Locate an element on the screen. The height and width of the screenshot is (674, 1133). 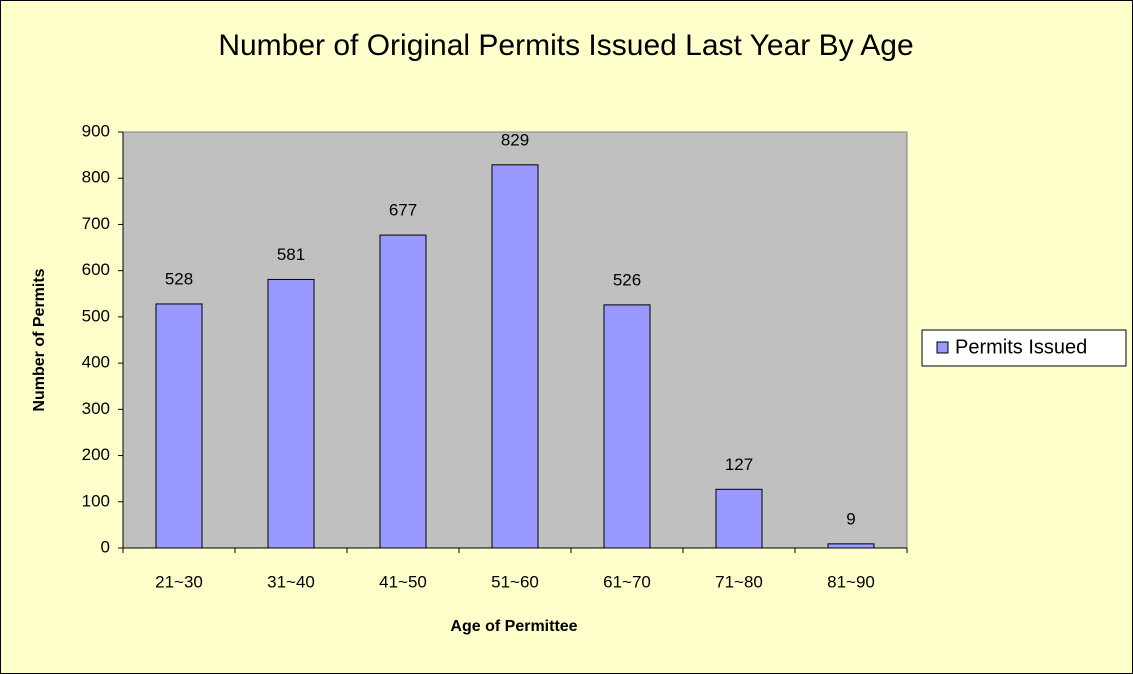
y-tick-label: 900 is located at coordinates (96, 130).